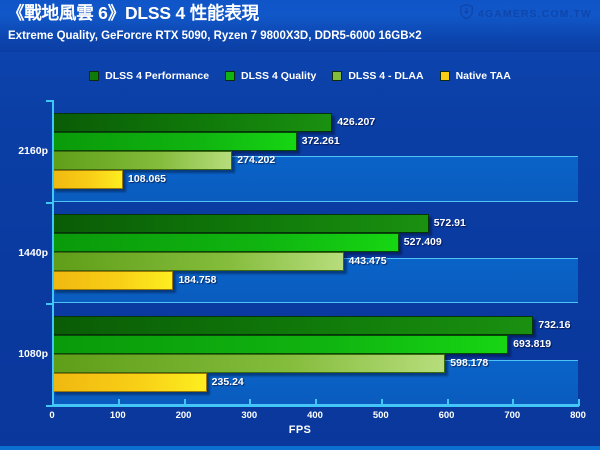  I want to click on bar-row: 235.24, so click(315, 383).